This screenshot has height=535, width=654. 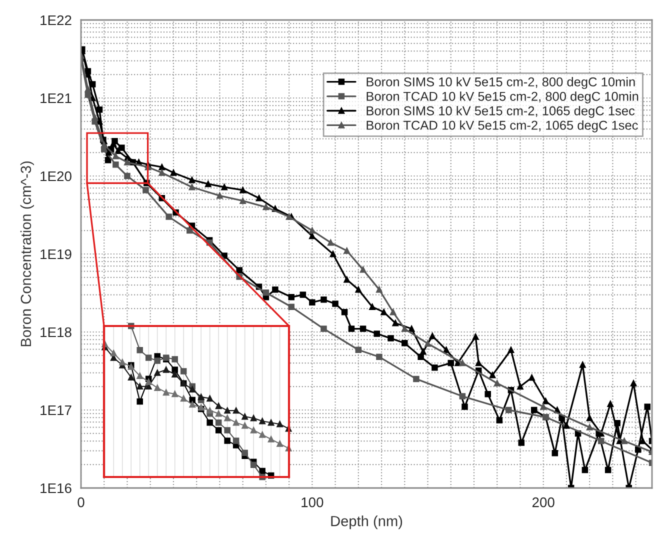 I want to click on x-tick-label: 100, so click(x=313, y=502).